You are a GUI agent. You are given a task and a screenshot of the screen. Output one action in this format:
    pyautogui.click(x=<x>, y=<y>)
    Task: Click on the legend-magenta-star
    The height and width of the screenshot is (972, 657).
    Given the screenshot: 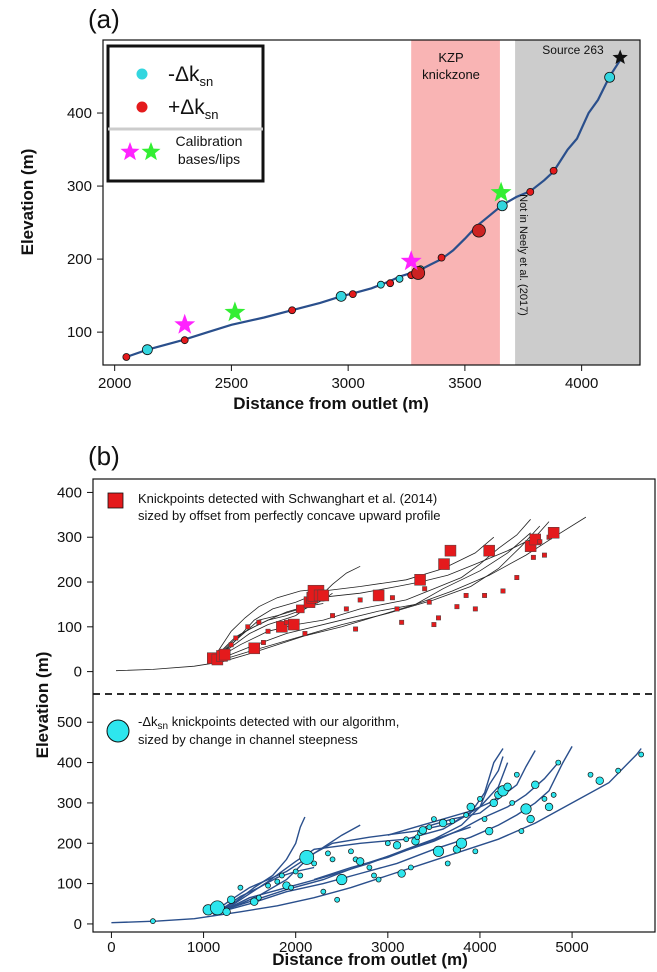 What is the action you would take?
    pyautogui.click(x=130, y=151)
    